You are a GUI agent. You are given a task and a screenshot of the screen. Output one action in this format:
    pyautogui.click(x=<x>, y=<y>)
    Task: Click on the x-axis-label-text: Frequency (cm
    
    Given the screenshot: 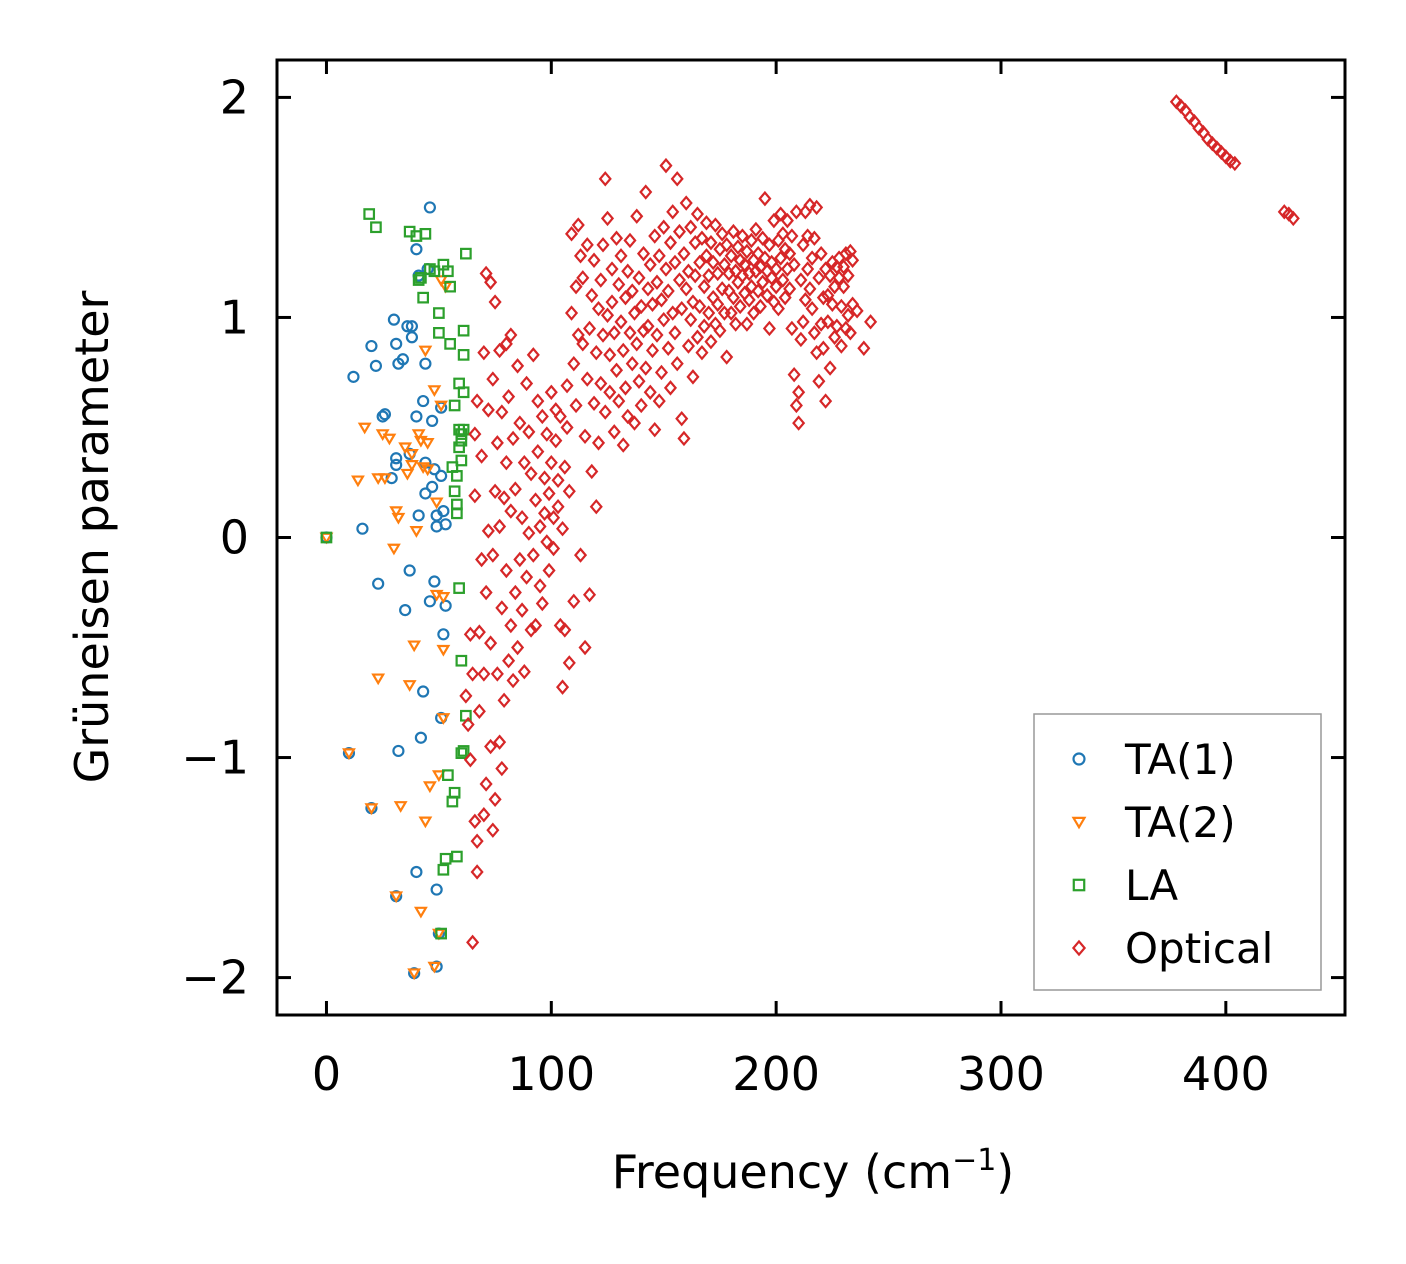 What is the action you would take?
    pyautogui.click(x=782, y=1172)
    